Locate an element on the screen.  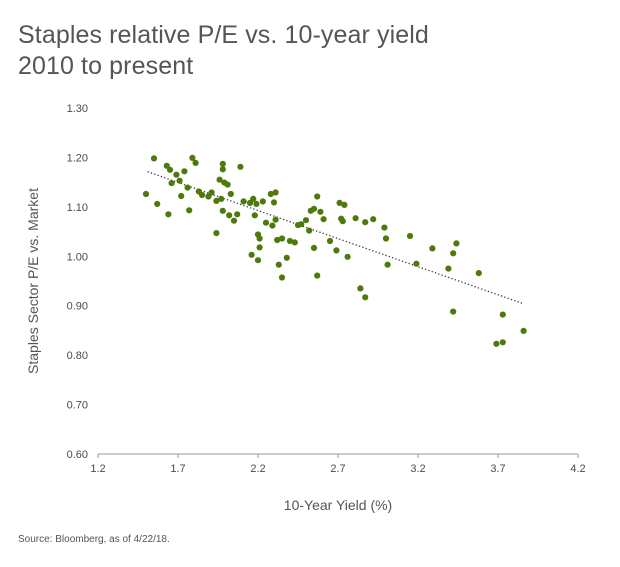
x-tick-label: 3.2 is located at coordinates (417, 469).